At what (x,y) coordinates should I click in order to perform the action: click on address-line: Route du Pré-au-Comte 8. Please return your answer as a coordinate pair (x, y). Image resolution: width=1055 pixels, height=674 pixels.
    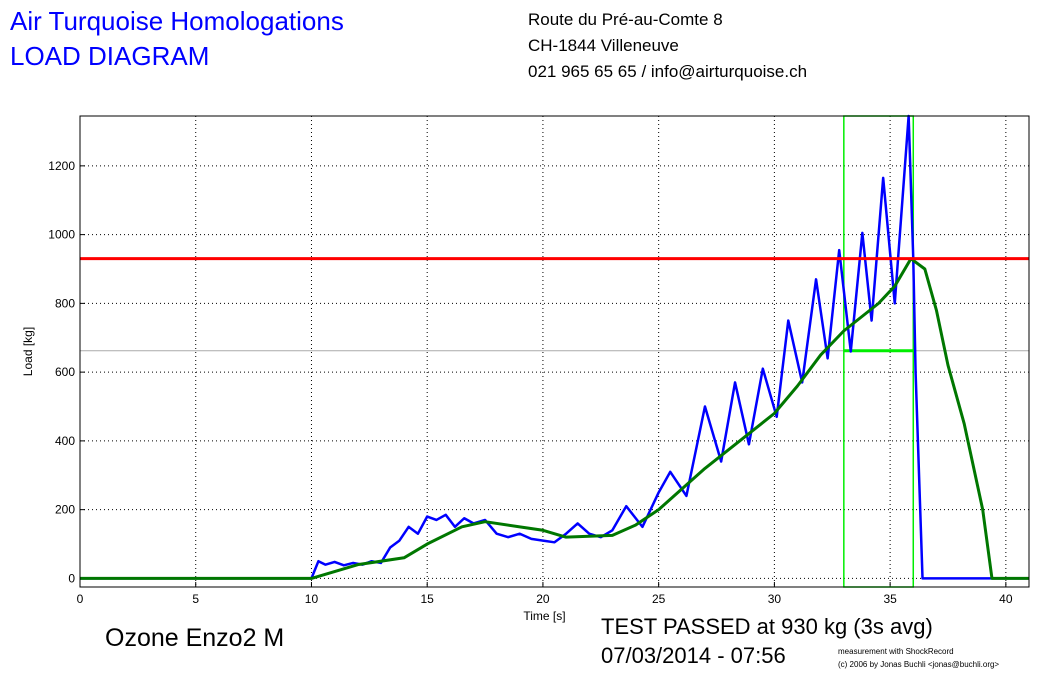
    Looking at the image, I should click on (625, 19).